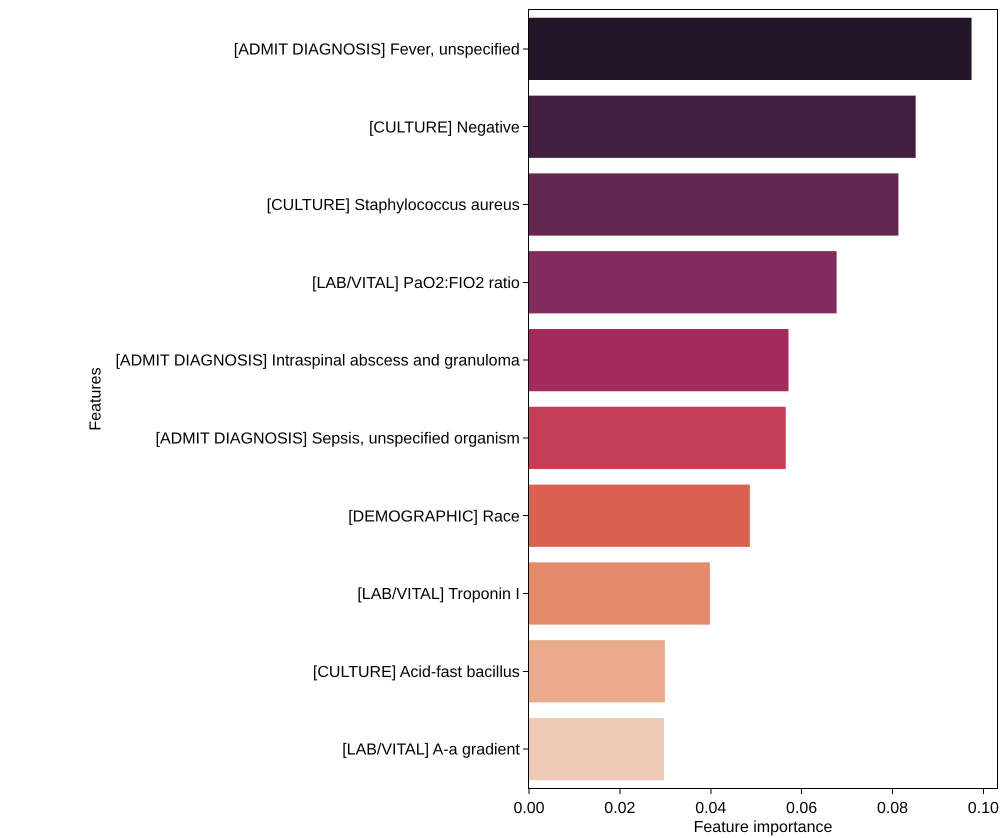 The image size is (1000, 838). I want to click on y-tick-label: [LAB/VITAL] PaO2:FIO2 ratio, so click(416, 283).